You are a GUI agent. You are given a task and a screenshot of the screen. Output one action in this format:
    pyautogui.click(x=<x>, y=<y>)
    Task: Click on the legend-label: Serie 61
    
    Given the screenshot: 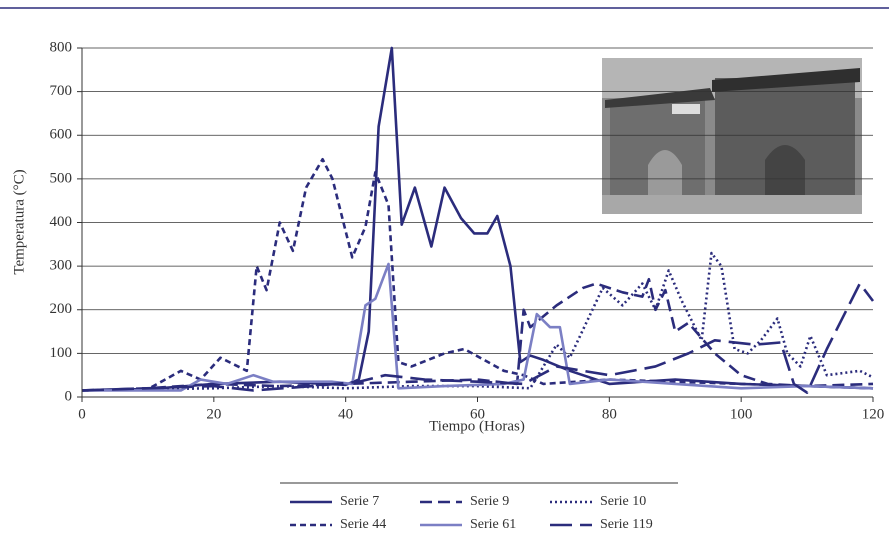 What is the action you would take?
    pyautogui.click(x=493, y=524)
    